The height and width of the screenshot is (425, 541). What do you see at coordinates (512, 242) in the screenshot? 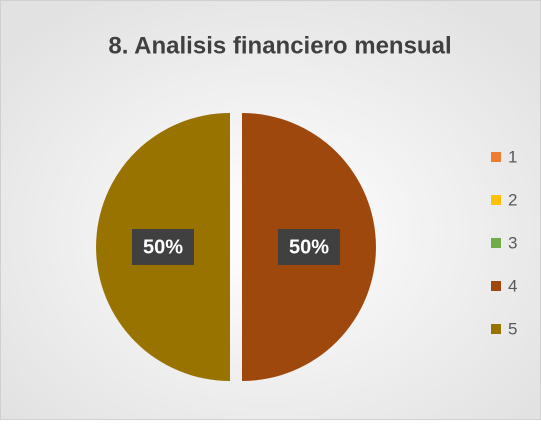
I see `legend-label: 3` at bounding box center [512, 242].